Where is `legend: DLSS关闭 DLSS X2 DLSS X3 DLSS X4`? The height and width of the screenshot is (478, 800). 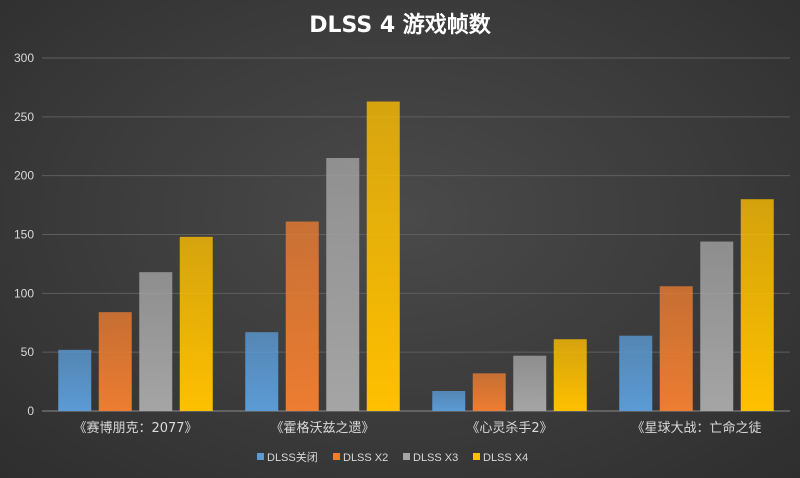
legend: DLSS关闭 DLSS X2 DLSS X3 DLSS X4 is located at coordinates (392, 457).